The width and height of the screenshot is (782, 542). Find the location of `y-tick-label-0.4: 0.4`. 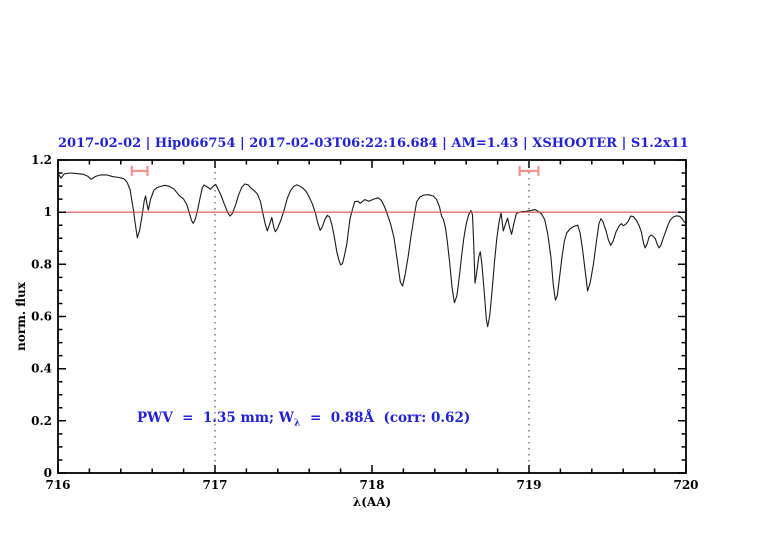

y-tick-label-0.4: 0.4 is located at coordinates (41, 369).